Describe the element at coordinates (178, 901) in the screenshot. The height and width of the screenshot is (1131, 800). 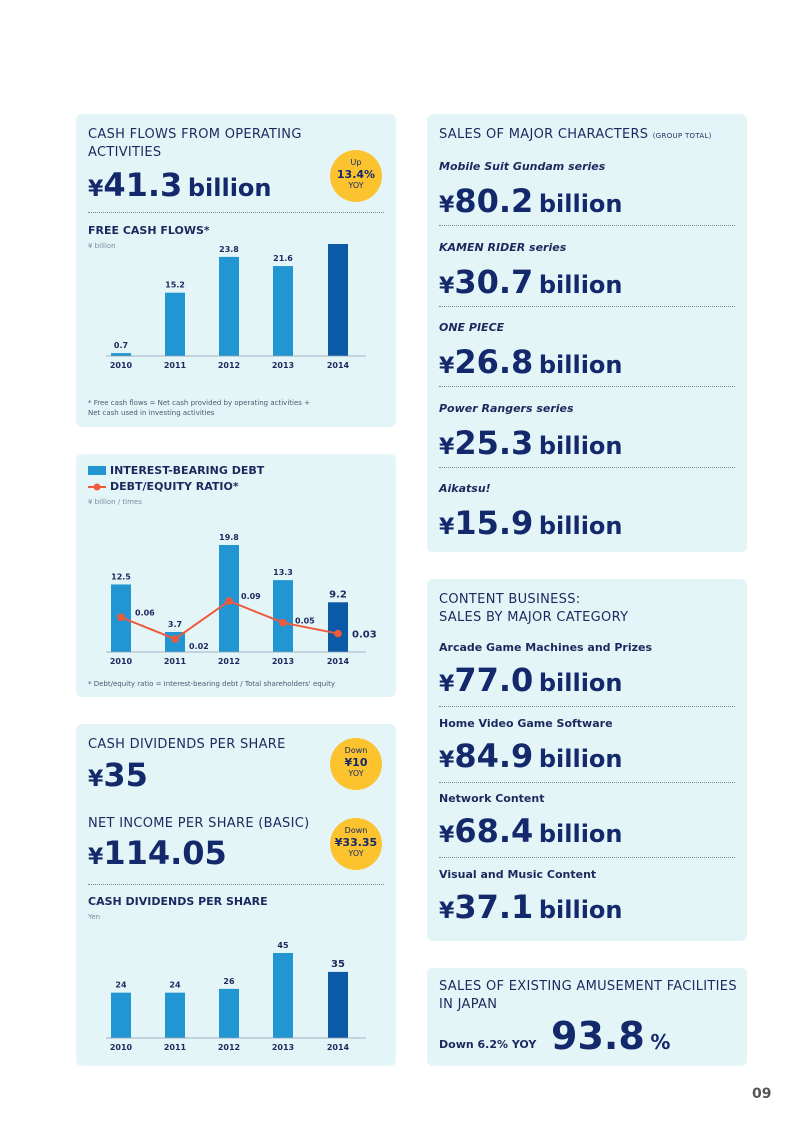
I see `dividends-chart-title: CASH DIVIDENDS PER SHARE` at that location.